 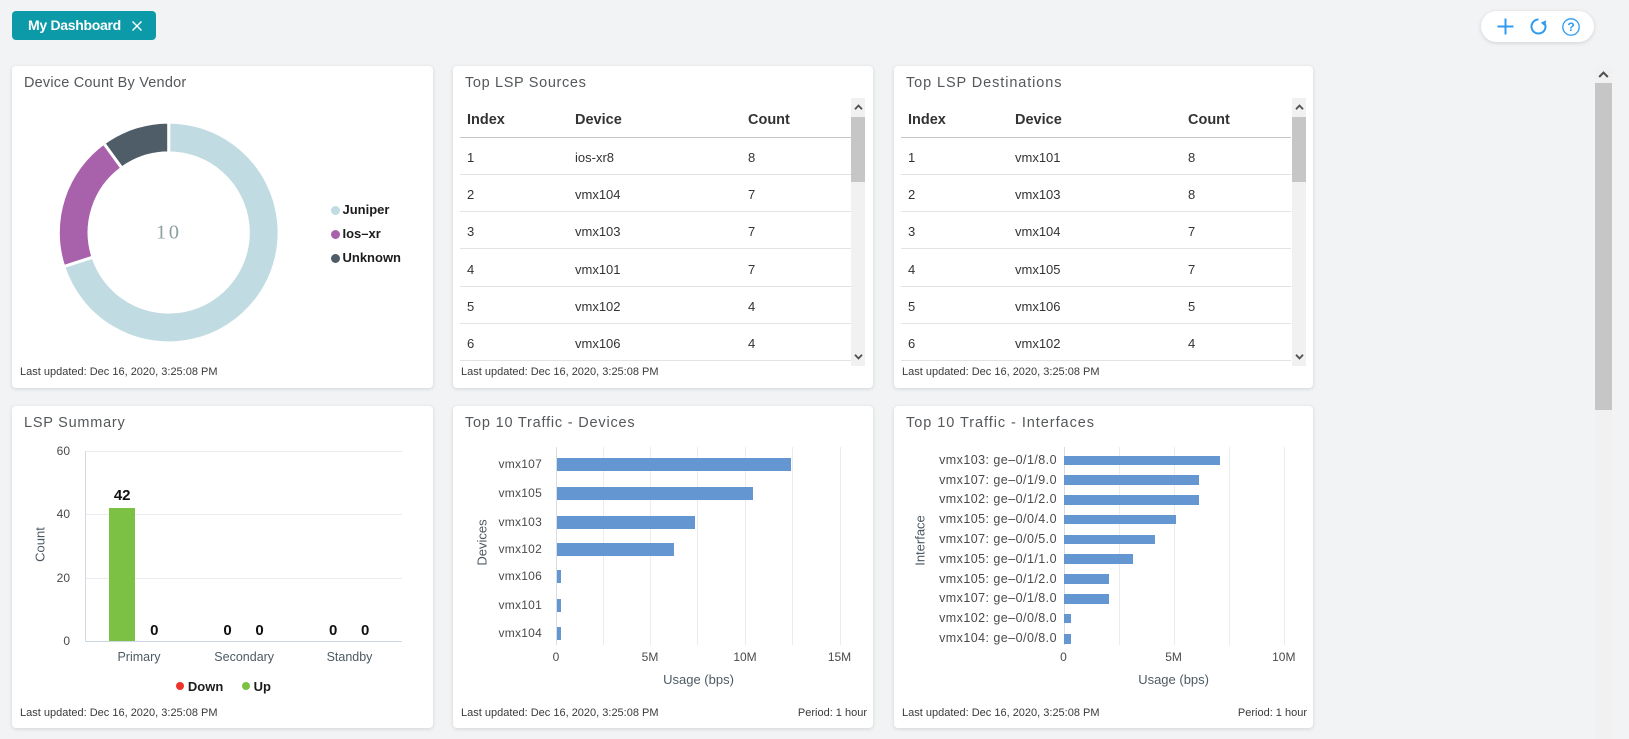 I want to click on svg-text: 10, so click(x=169, y=233).